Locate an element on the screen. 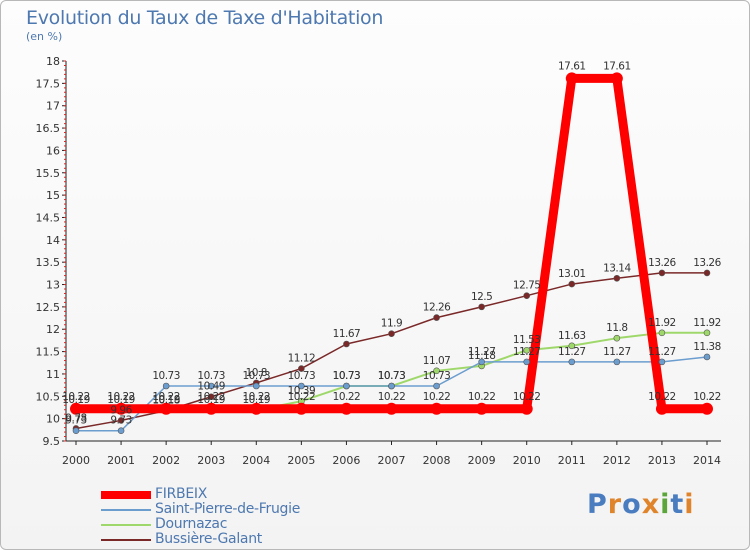  x-tick-label: 2000 is located at coordinates (76, 460).